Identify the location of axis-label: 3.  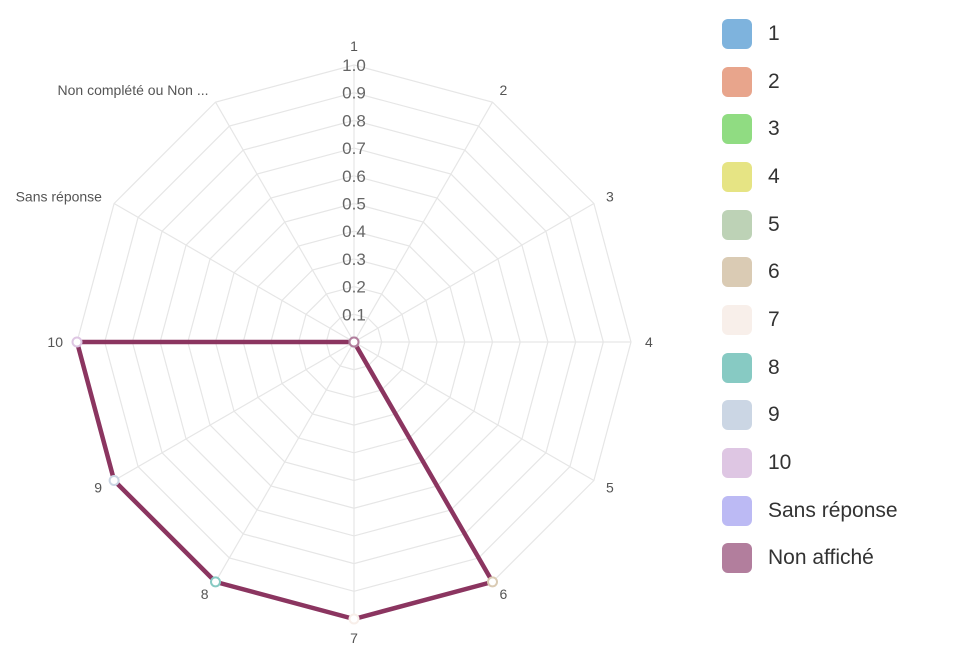
(610, 197).